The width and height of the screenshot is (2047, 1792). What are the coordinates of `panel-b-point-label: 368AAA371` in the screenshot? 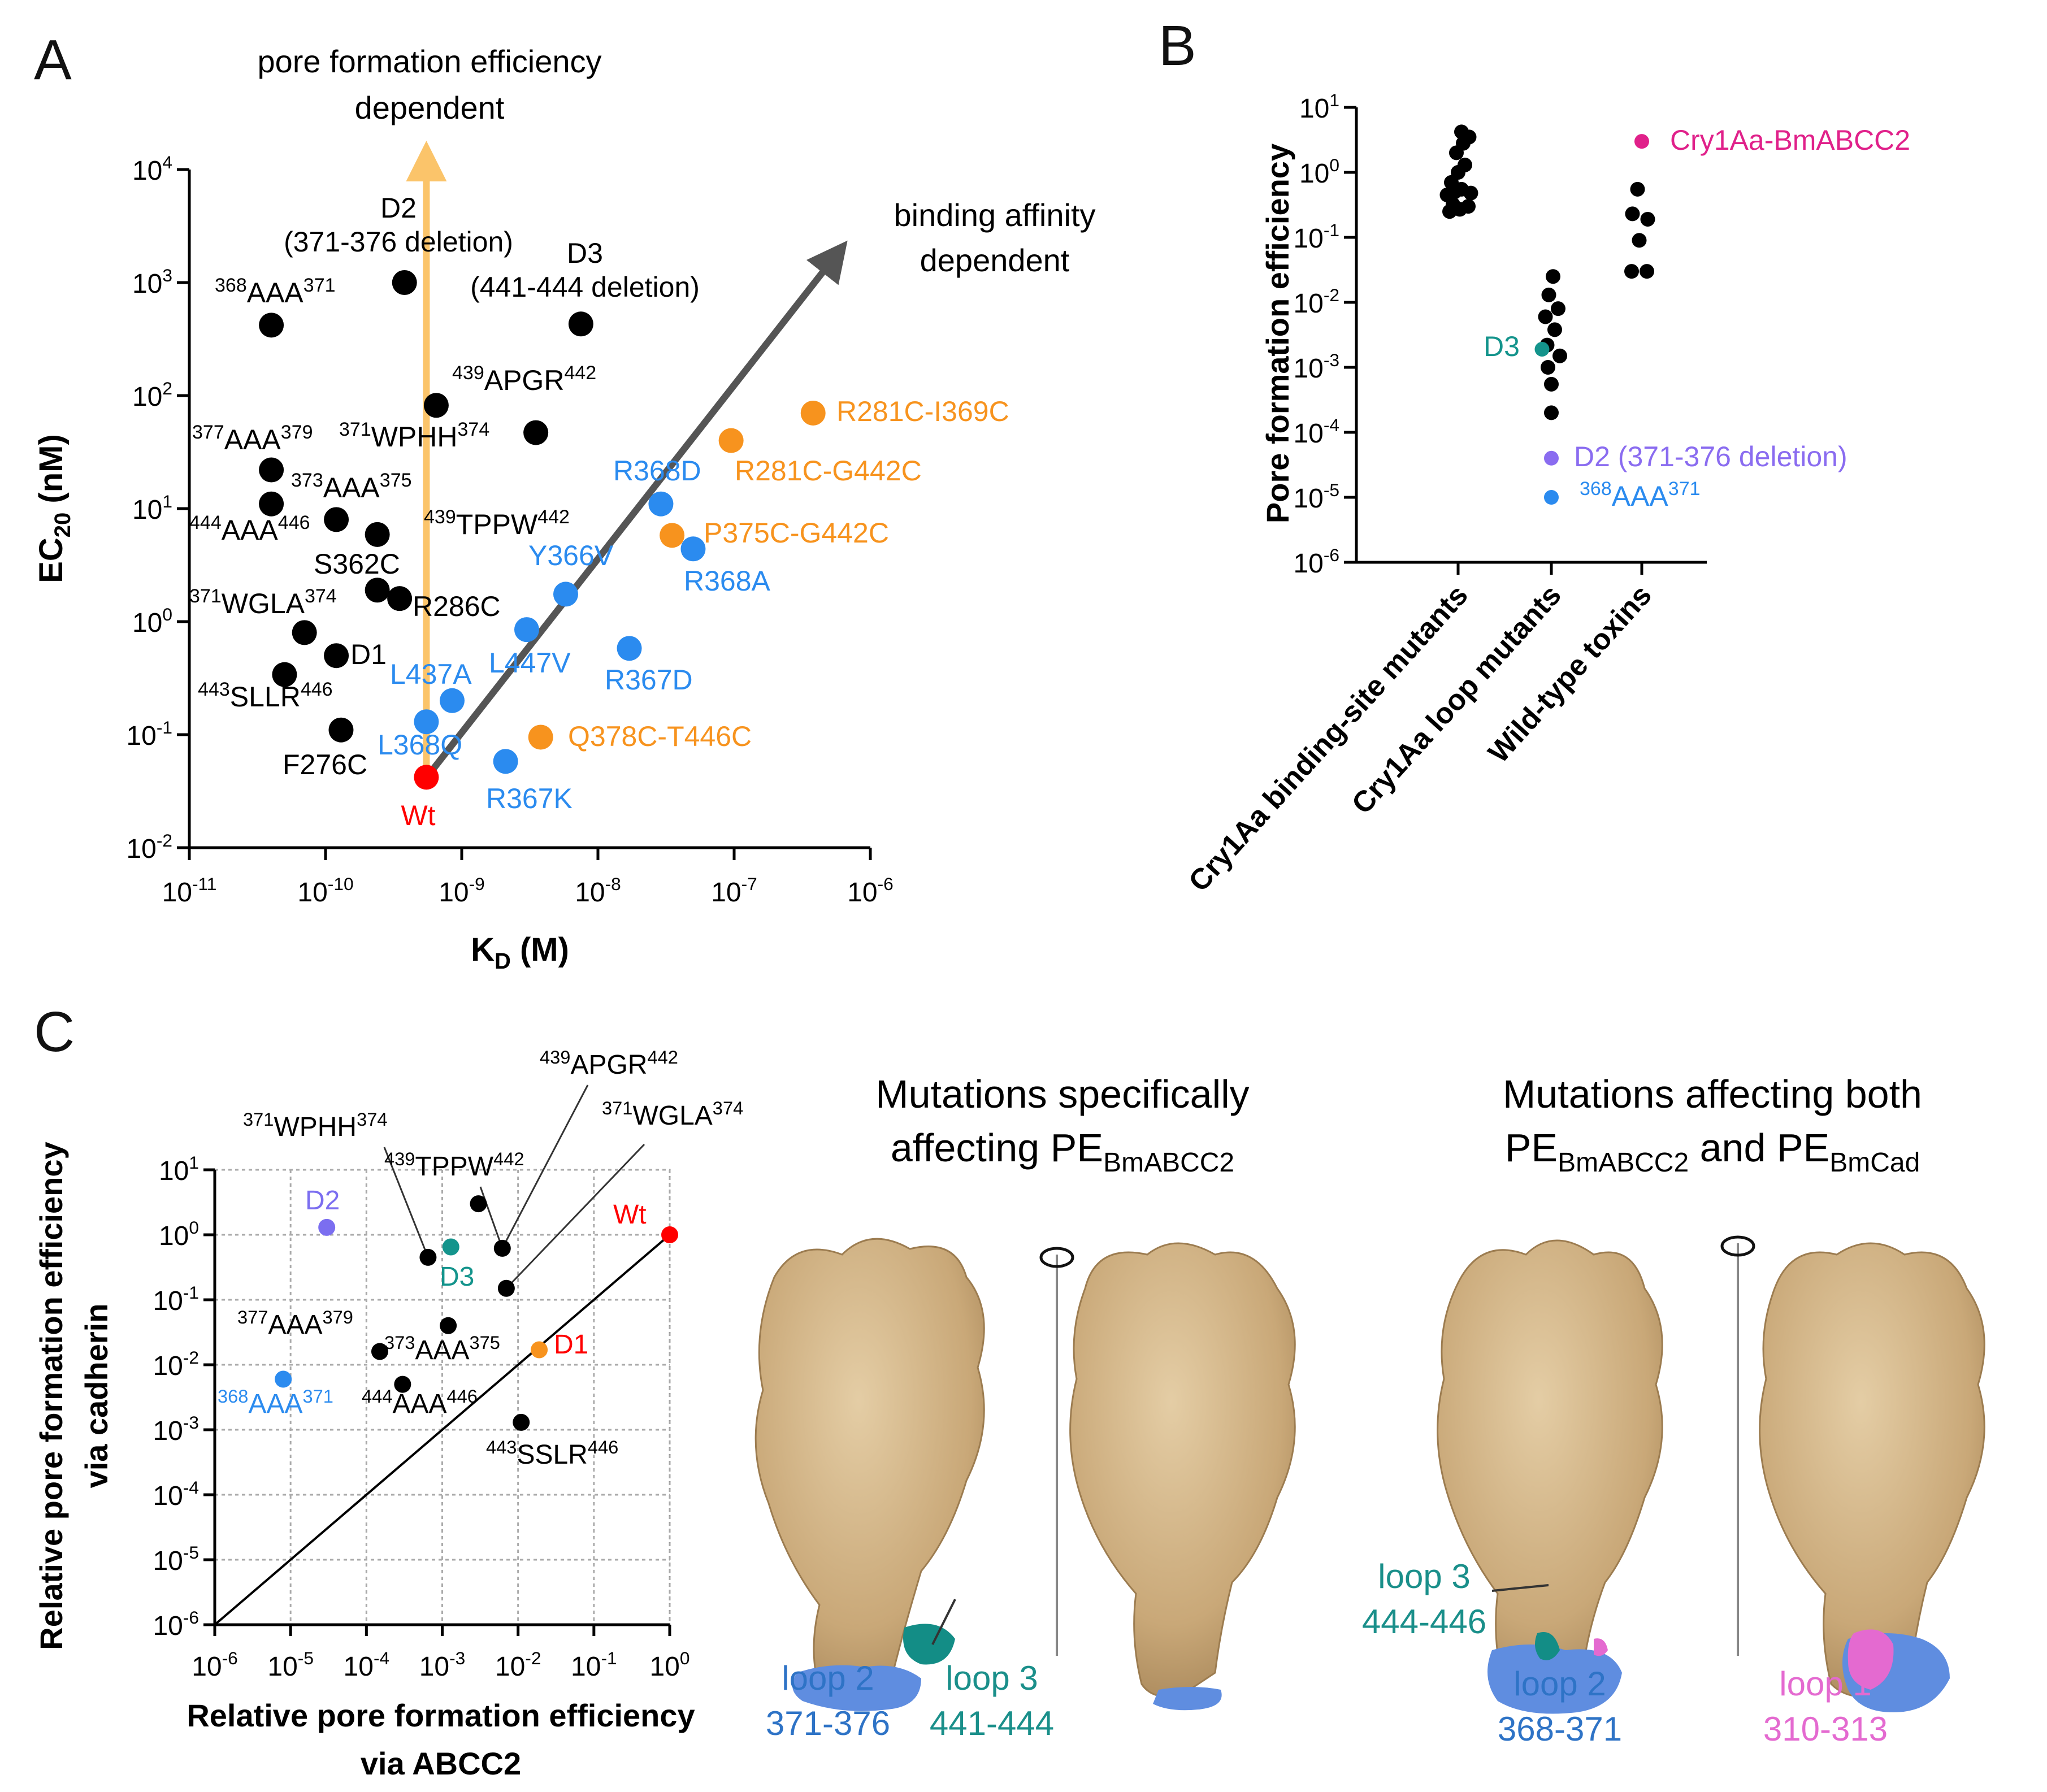 It's located at (1640, 495).